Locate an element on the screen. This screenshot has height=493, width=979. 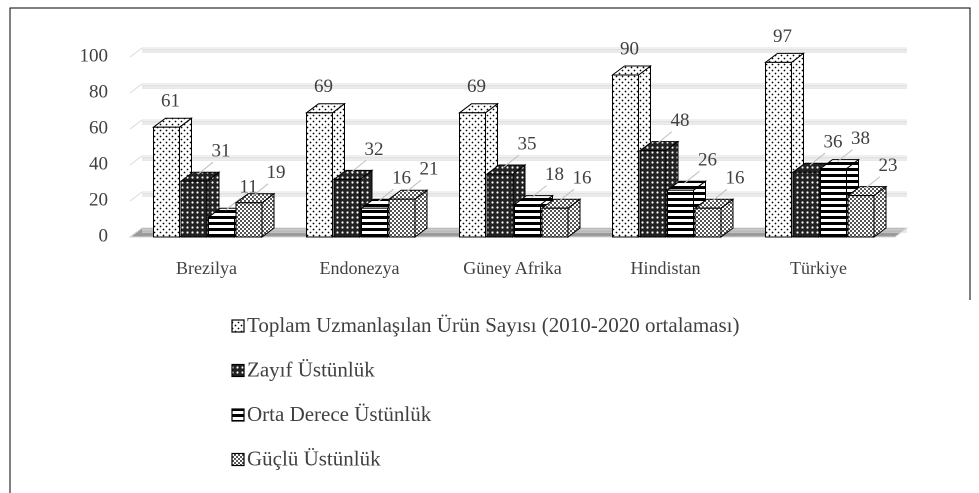
y-tick-label: 0 is located at coordinates (104, 235).